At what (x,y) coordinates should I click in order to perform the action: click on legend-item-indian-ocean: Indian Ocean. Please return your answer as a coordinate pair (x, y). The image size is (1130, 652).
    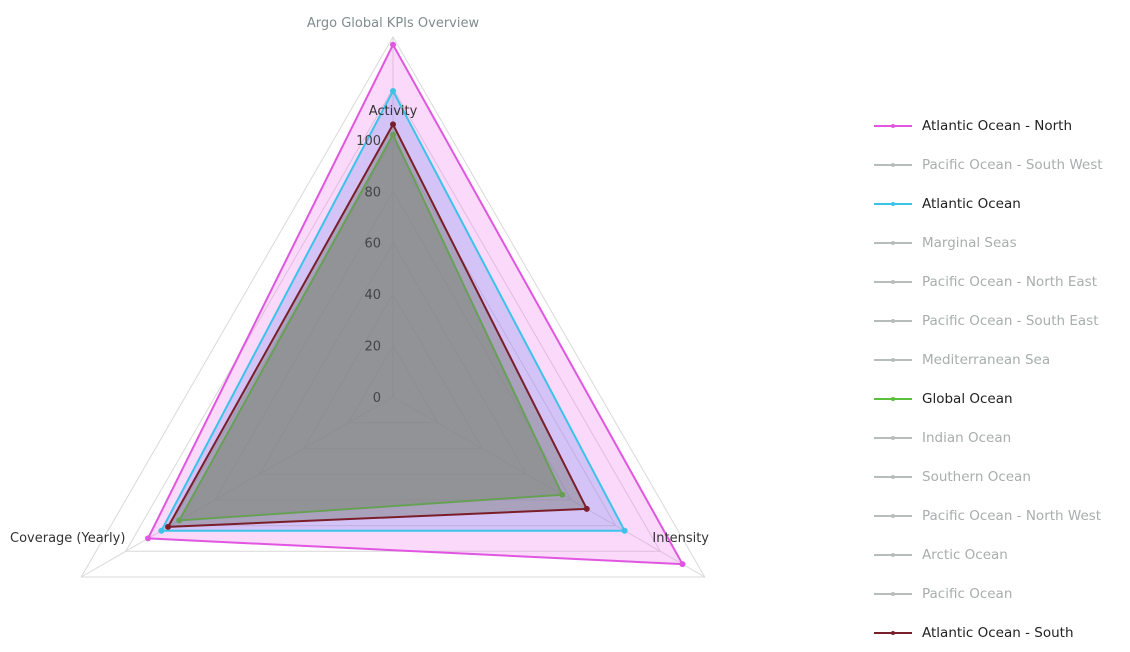
    Looking at the image, I should click on (1001, 437).